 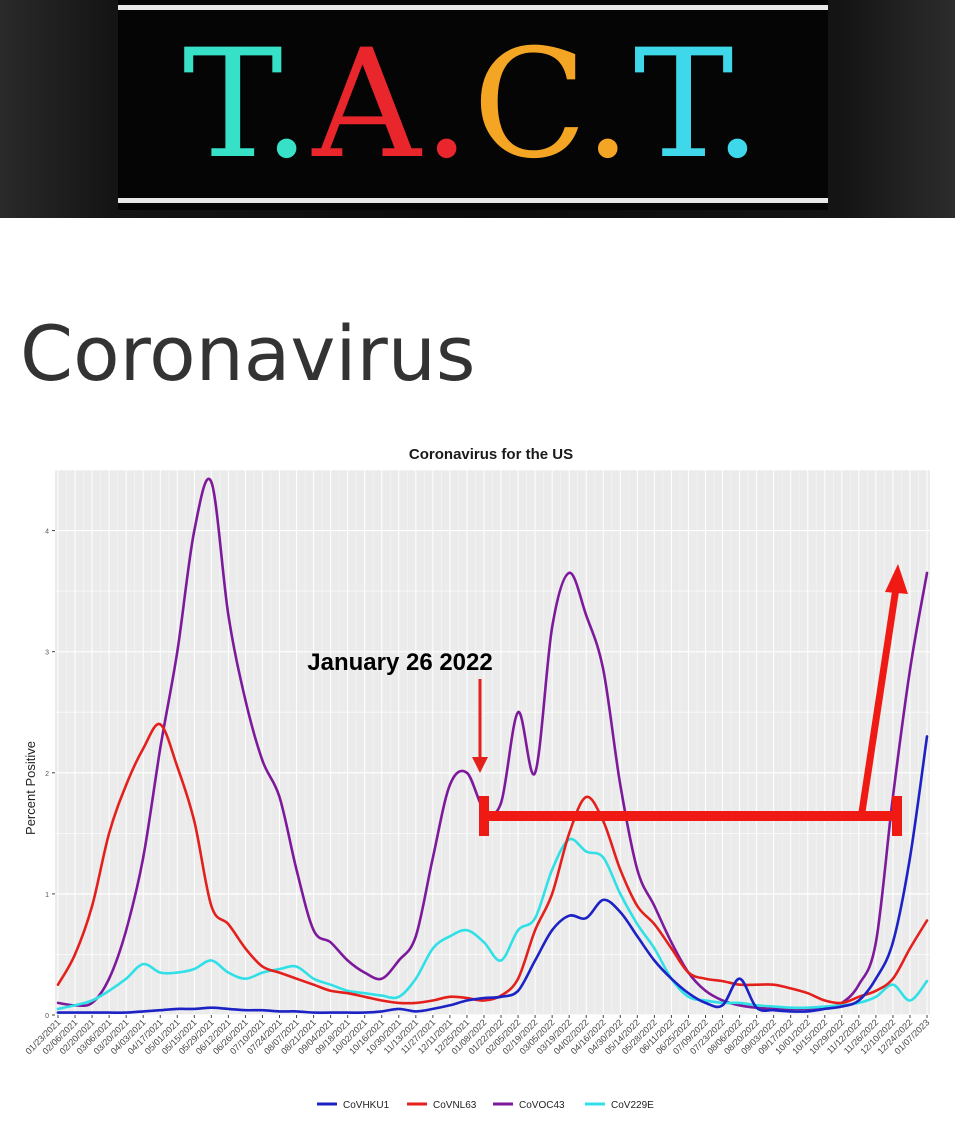 I want to click on chart-title: Coronavirus for the US, so click(x=491, y=454).